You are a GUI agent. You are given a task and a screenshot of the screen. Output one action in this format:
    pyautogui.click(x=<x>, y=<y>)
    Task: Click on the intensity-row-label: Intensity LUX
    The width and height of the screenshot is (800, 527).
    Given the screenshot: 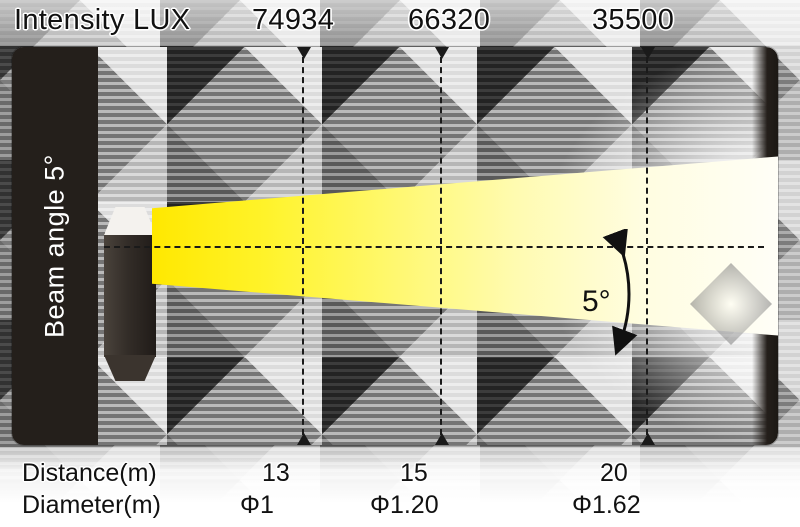 What is the action you would take?
    pyautogui.click(x=102, y=20)
    